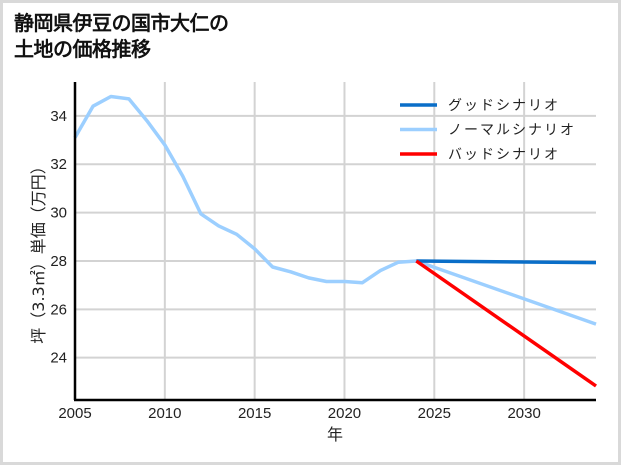  What do you see at coordinates (82, 49) in the screenshot?
I see `title-line-2: 土地の価格推移` at bounding box center [82, 49].